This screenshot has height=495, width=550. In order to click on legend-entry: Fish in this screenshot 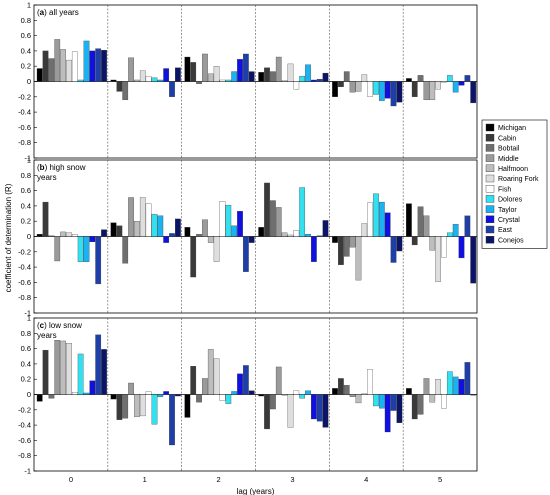, I will do `click(504, 189)`.